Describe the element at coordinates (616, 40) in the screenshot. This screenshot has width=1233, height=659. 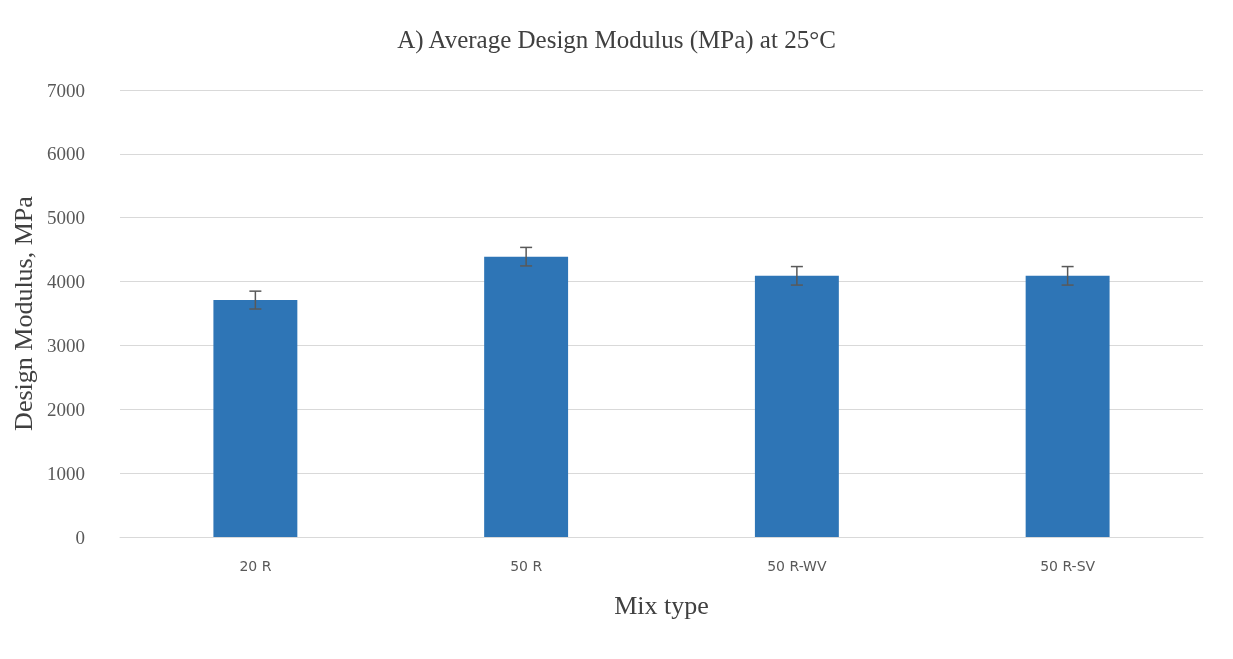
I see `chart-title: A) Average Design Modulus (MPa) at 25°C` at that location.